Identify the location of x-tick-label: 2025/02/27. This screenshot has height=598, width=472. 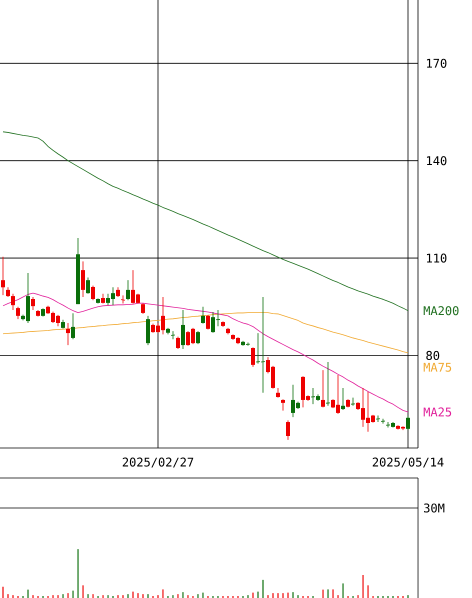
(158, 463).